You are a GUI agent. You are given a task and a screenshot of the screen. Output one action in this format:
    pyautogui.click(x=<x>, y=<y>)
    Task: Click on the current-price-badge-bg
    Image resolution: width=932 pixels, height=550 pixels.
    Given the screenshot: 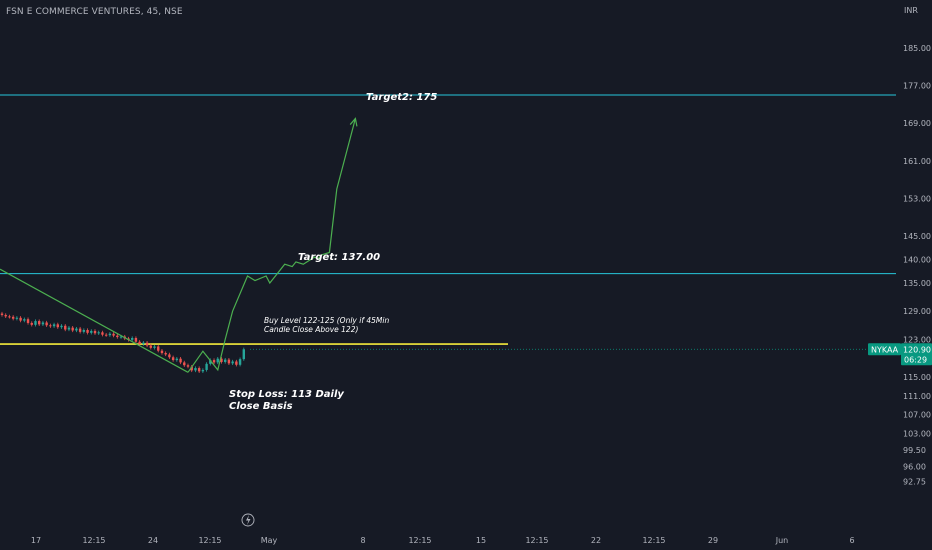 What is the action you would take?
    pyautogui.click(x=916, y=354)
    